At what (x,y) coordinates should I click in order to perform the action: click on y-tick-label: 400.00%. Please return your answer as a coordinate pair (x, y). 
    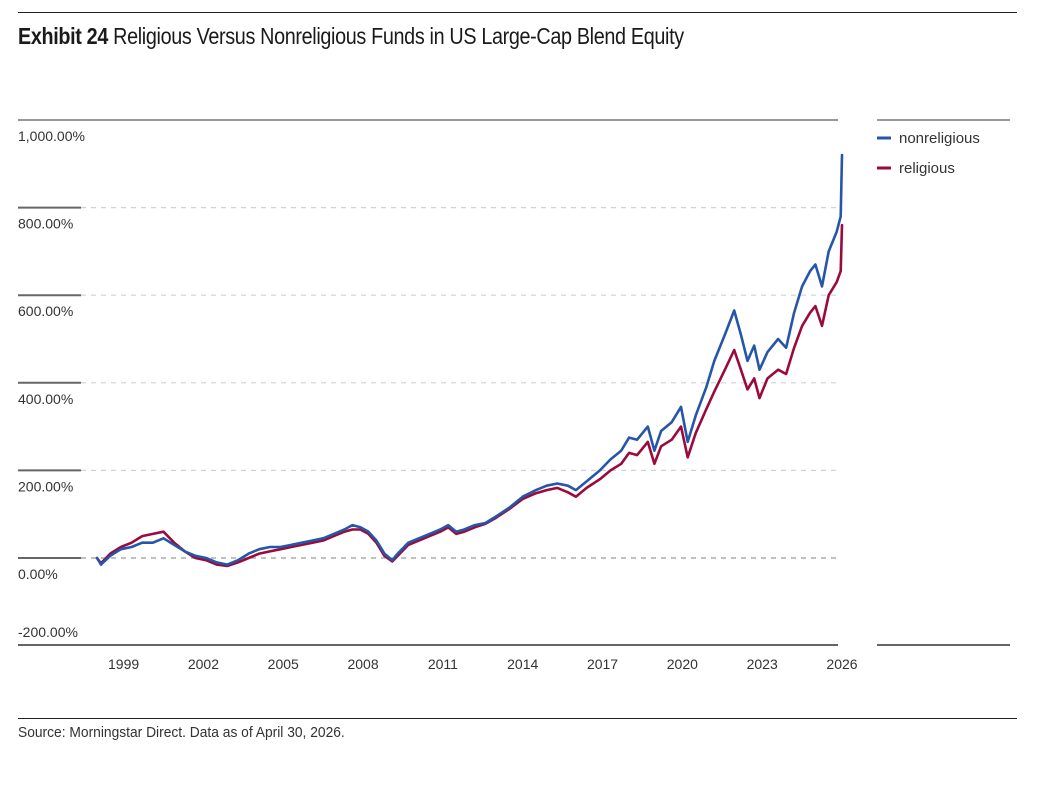
    Looking at the image, I should click on (45, 399).